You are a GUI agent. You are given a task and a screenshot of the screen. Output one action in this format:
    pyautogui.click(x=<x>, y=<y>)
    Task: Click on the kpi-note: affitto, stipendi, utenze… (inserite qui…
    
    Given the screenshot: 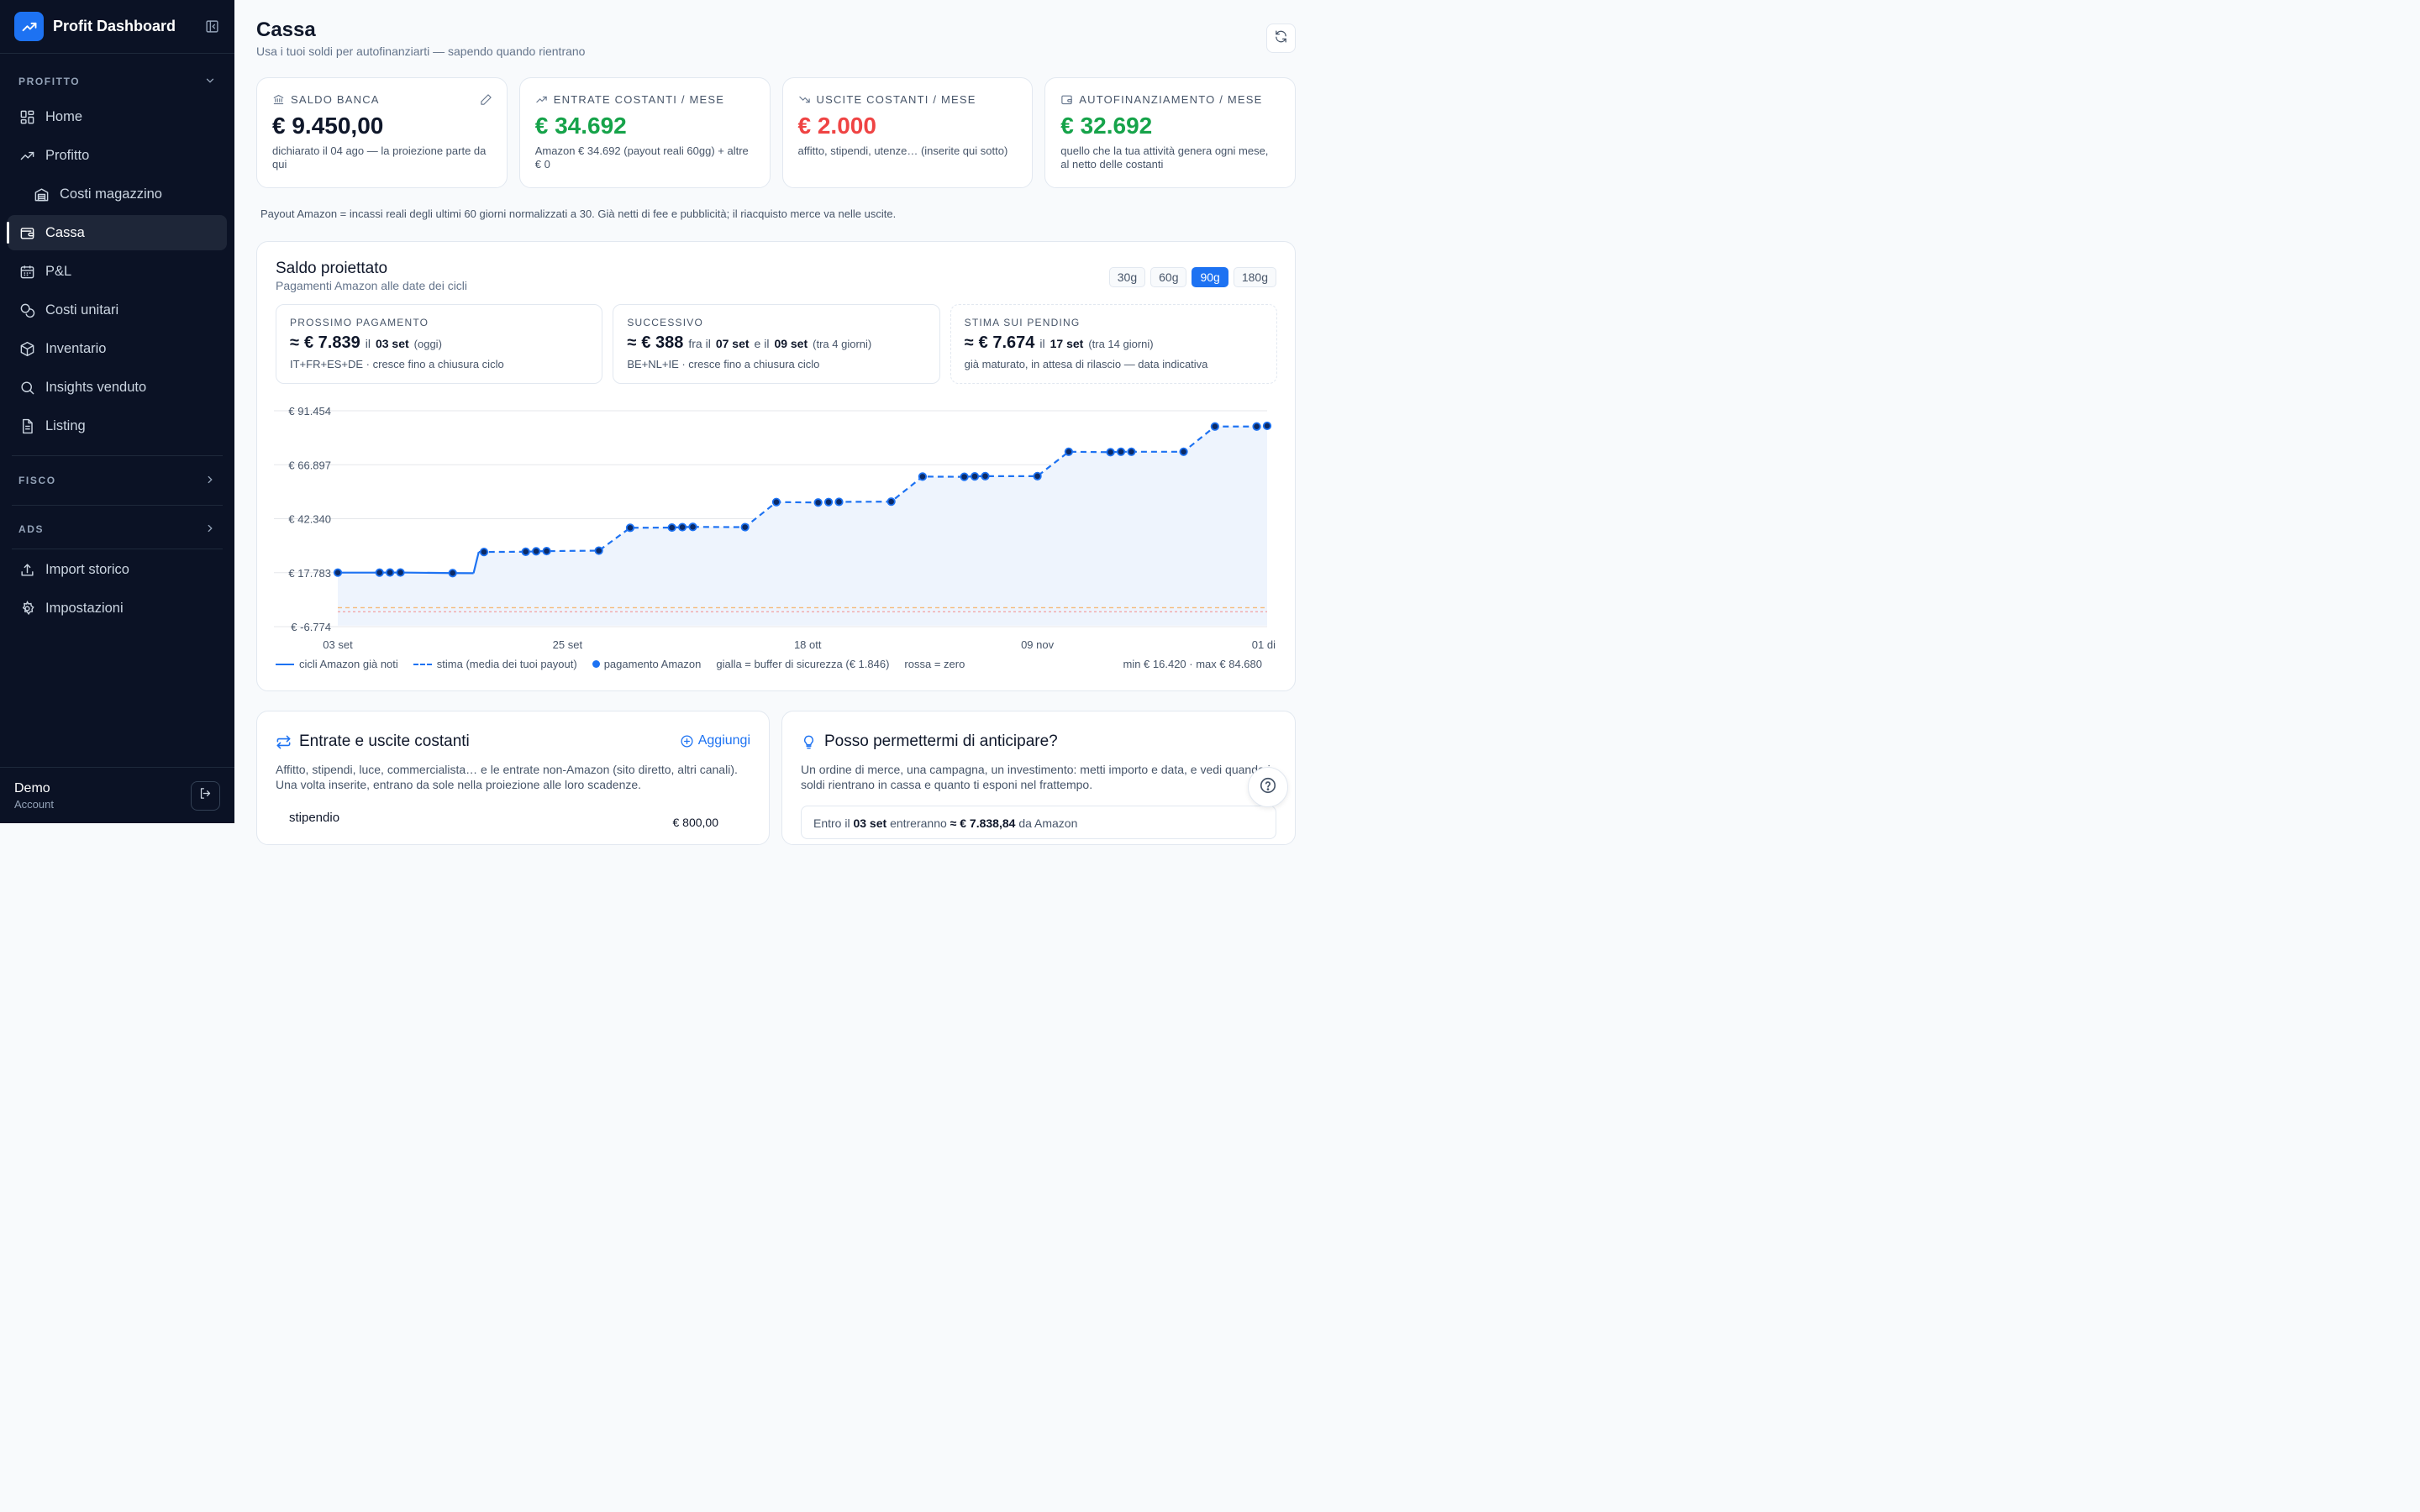 What is the action you would take?
    pyautogui.click(x=902, y=150)
    